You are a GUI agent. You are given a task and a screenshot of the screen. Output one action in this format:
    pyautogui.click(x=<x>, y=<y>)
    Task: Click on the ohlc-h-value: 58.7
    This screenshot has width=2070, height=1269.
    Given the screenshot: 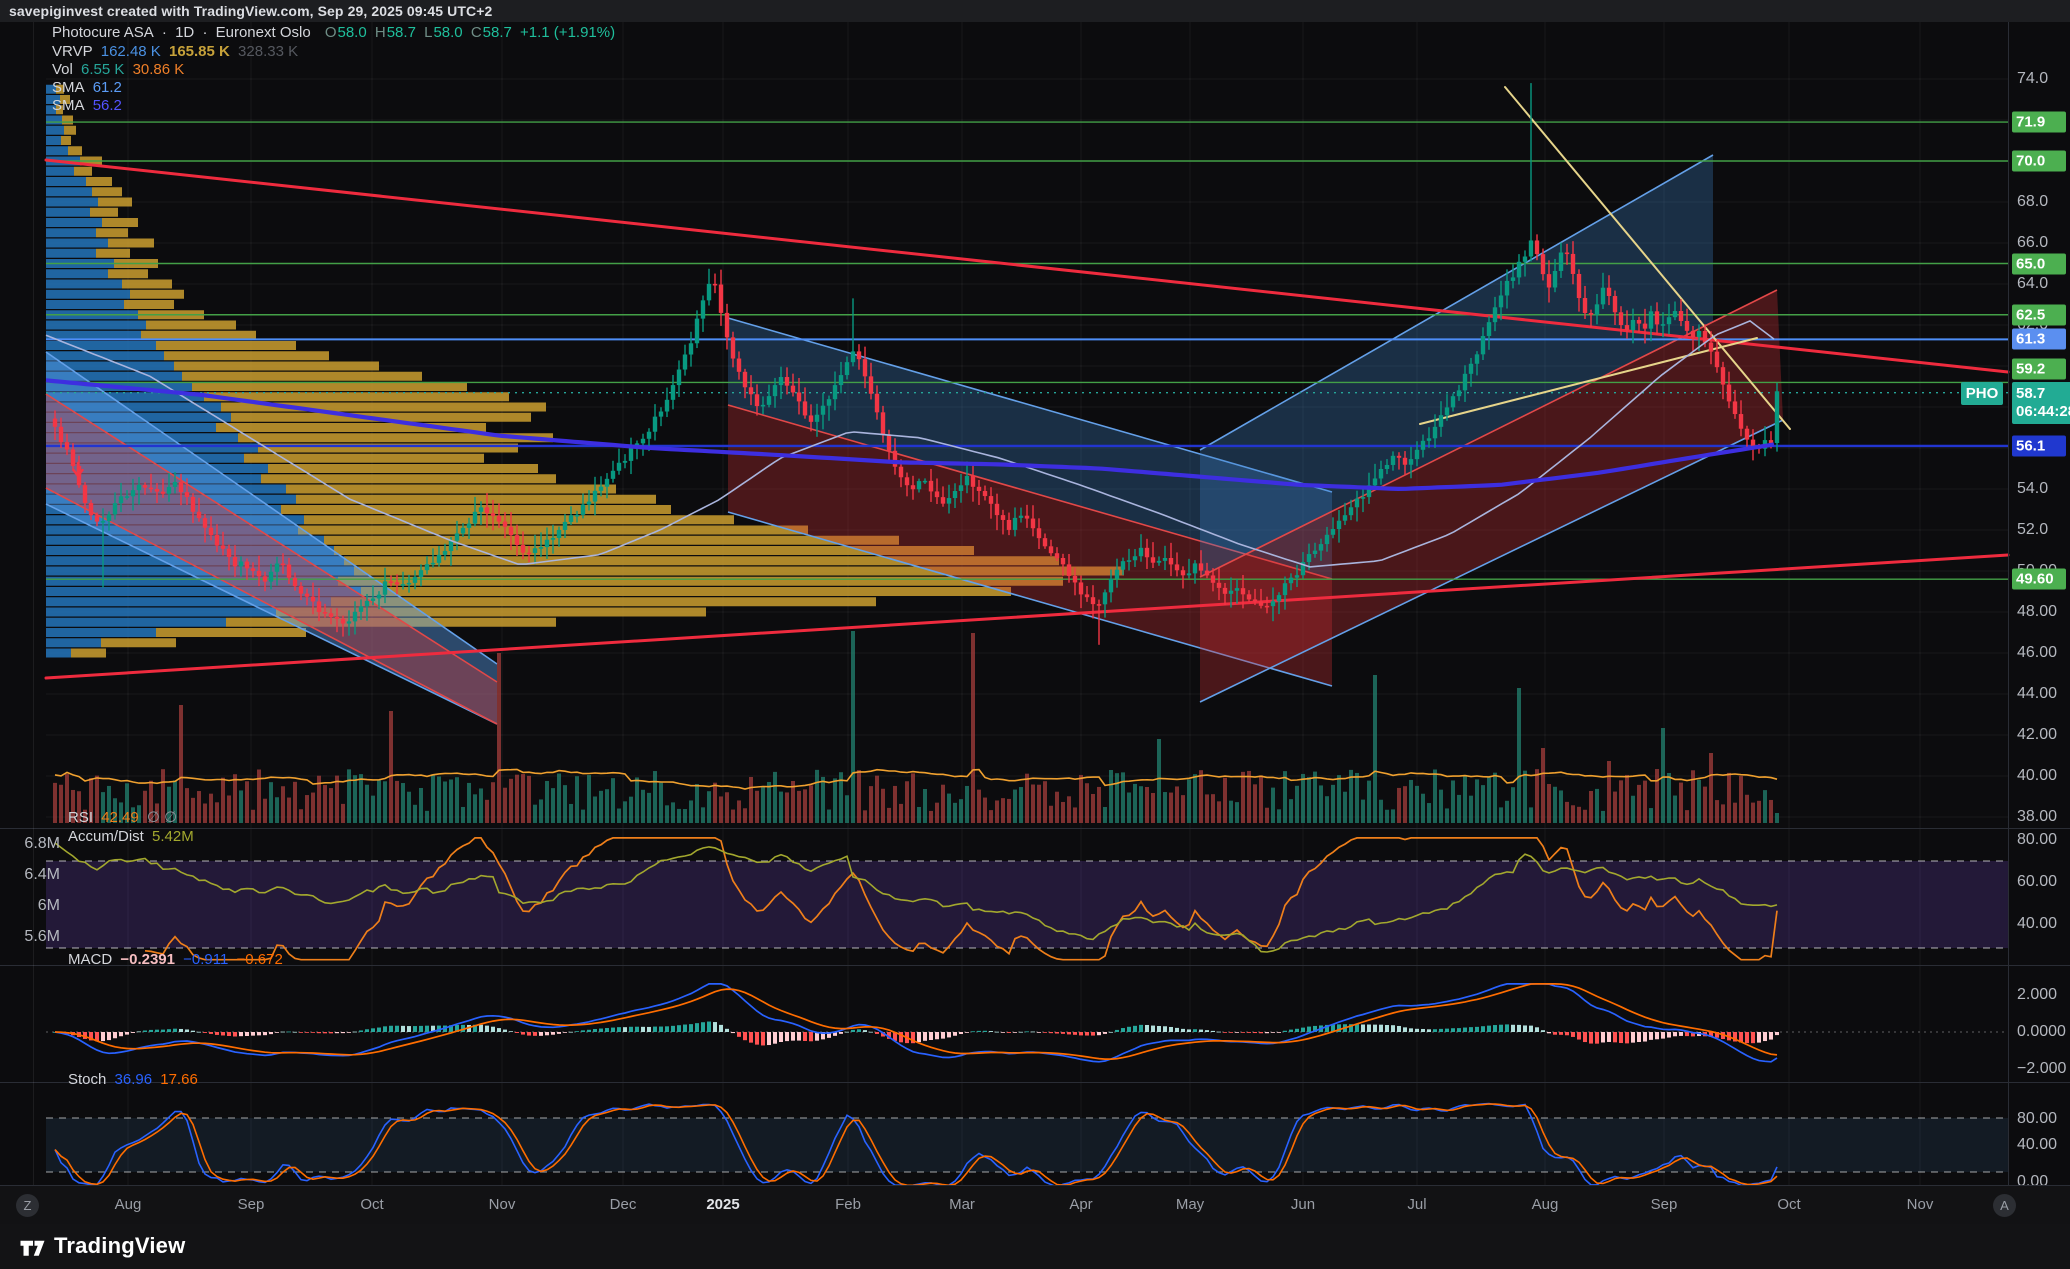 What is the action you would take?
    pyautogui.click(x=401, y=32)
    